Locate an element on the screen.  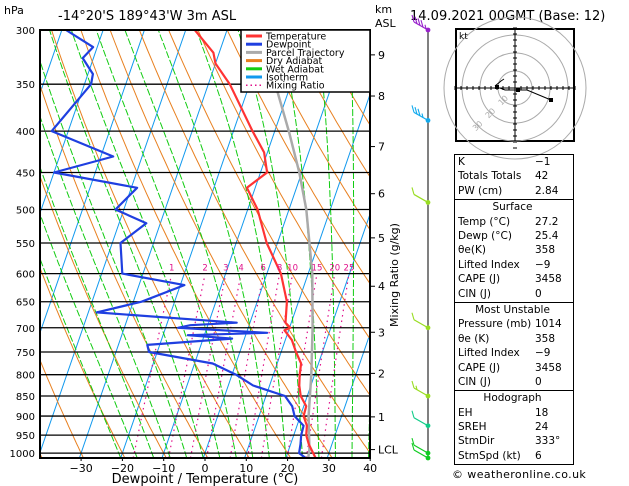
mixing-ratio-labels: 1 2 3 4 6 8 10 15 20 25 is located at coordinates (261, 269).